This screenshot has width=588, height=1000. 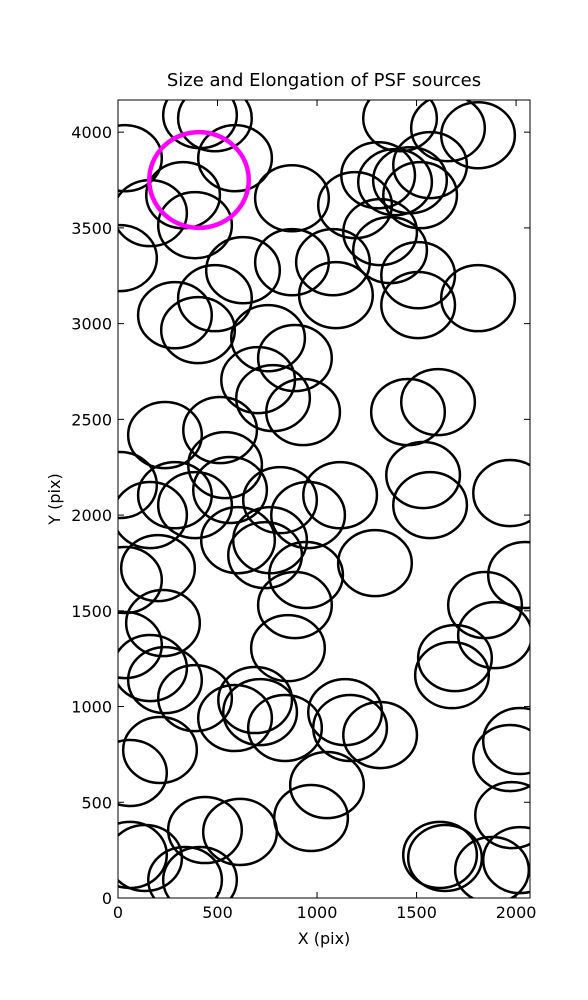 I want to click on x-tick-label: 0, so click(x=118, y=912).